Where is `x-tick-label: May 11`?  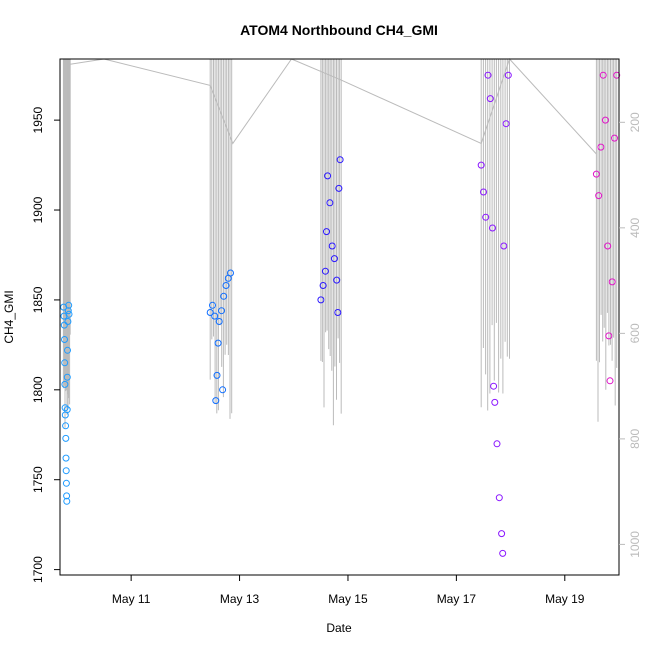 x-tick-label: May 11 is located at coordinates (131, 599).